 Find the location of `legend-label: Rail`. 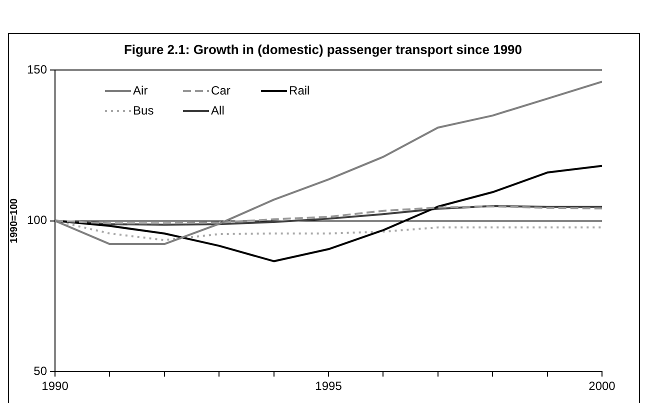

legend-label: Rail is located at coordinates (299, 90).